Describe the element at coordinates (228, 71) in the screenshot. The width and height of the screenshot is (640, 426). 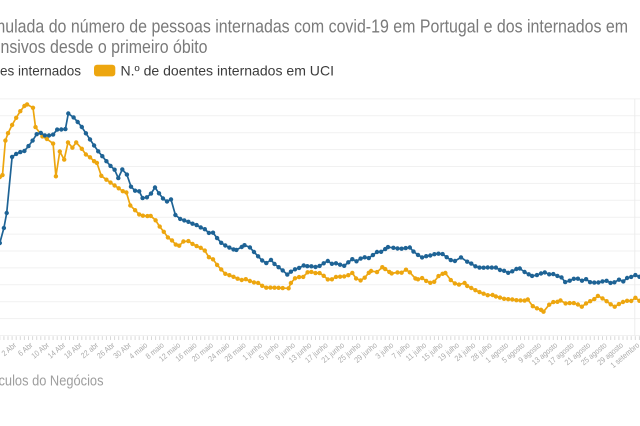
I see `svg-text:N.º de doentes internados em U: N.º de doentes internados em UCI` at that location.